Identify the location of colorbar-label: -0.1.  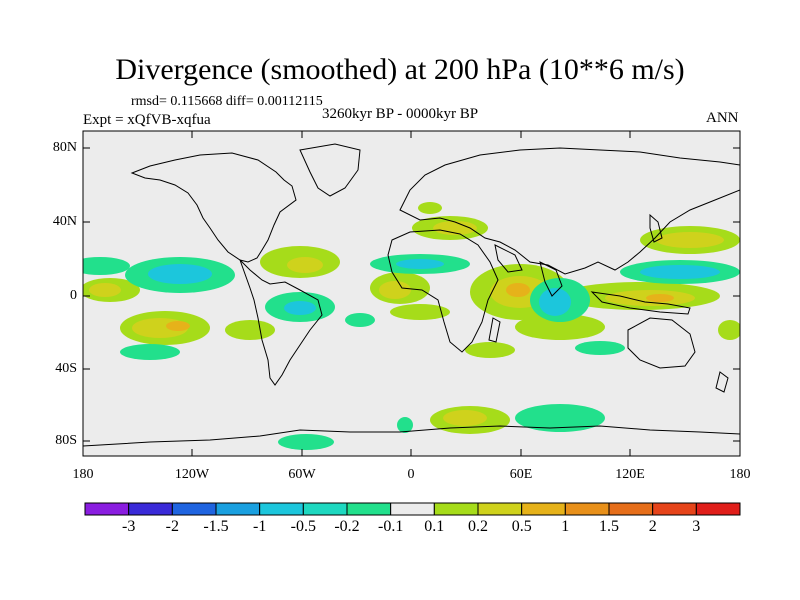
(391, 526).